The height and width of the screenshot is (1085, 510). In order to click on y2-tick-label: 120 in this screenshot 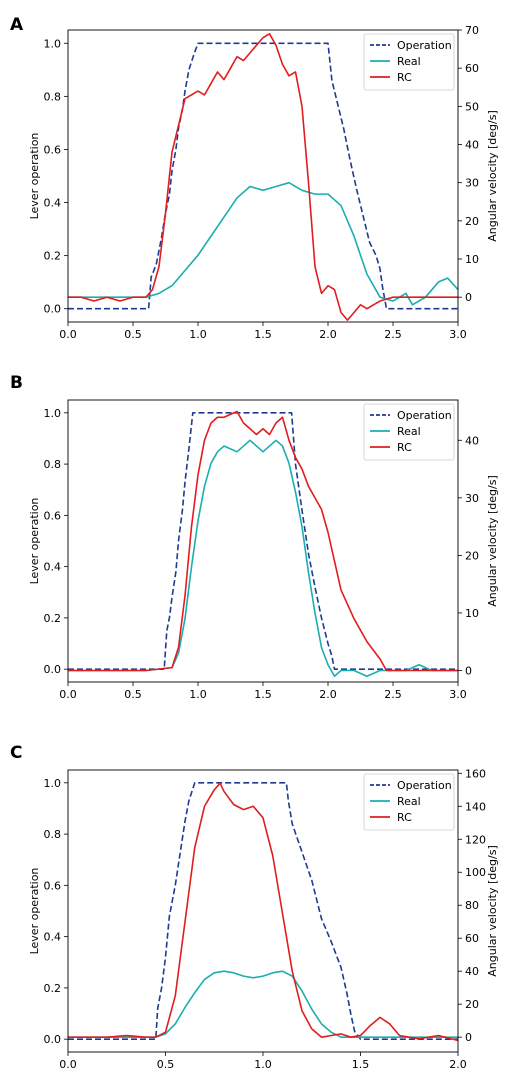, I will do `click(475, 839)`.